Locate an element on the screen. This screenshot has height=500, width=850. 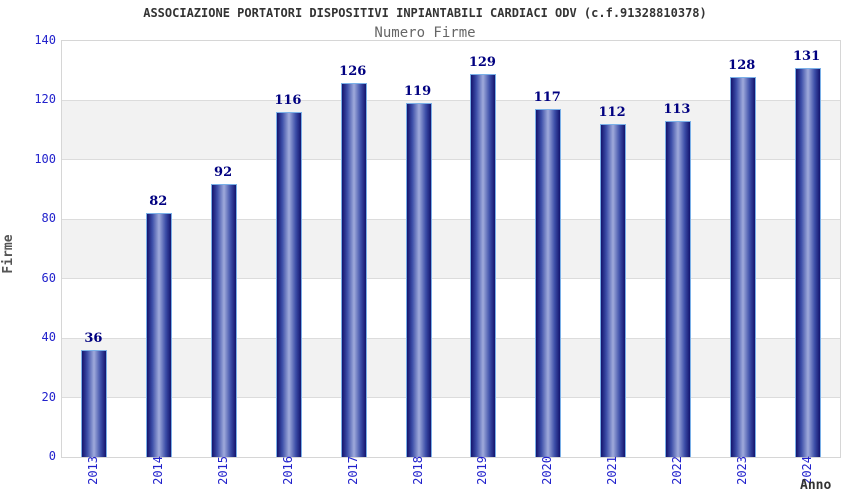
bar-2016 is located at coordinates (288, 284).